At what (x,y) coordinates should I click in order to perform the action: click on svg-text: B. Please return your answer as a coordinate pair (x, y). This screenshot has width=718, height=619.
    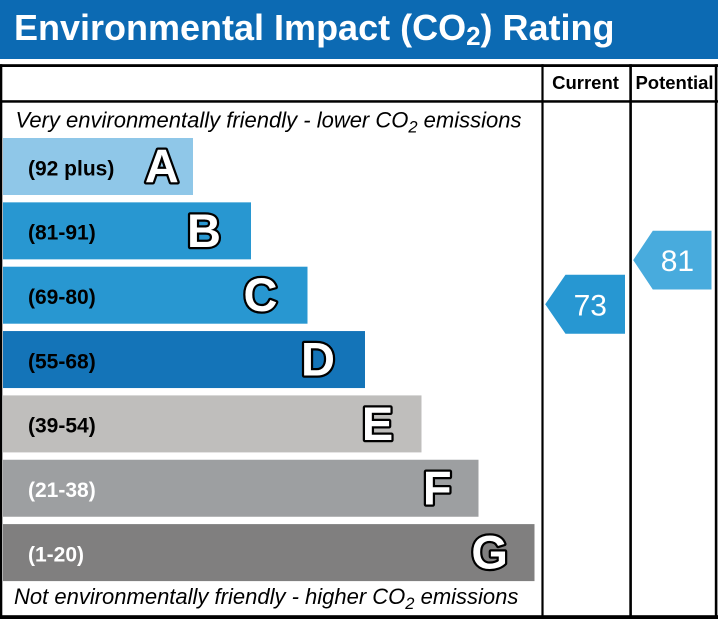
    Looking at the image, I should click on (204, 230).